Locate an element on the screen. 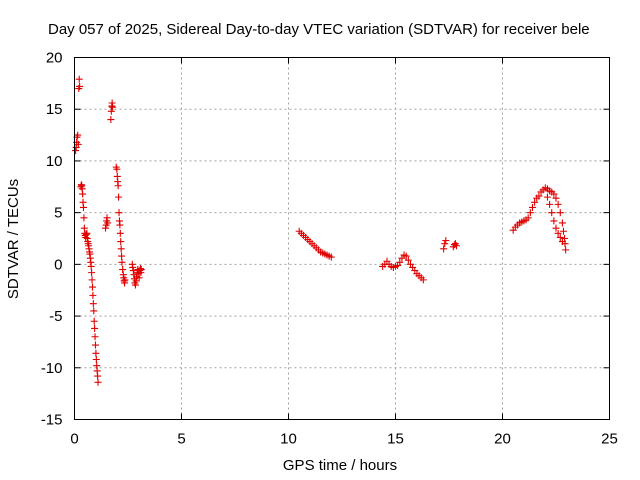  x-tick-label: 5 is located at coordinates (181, 439).